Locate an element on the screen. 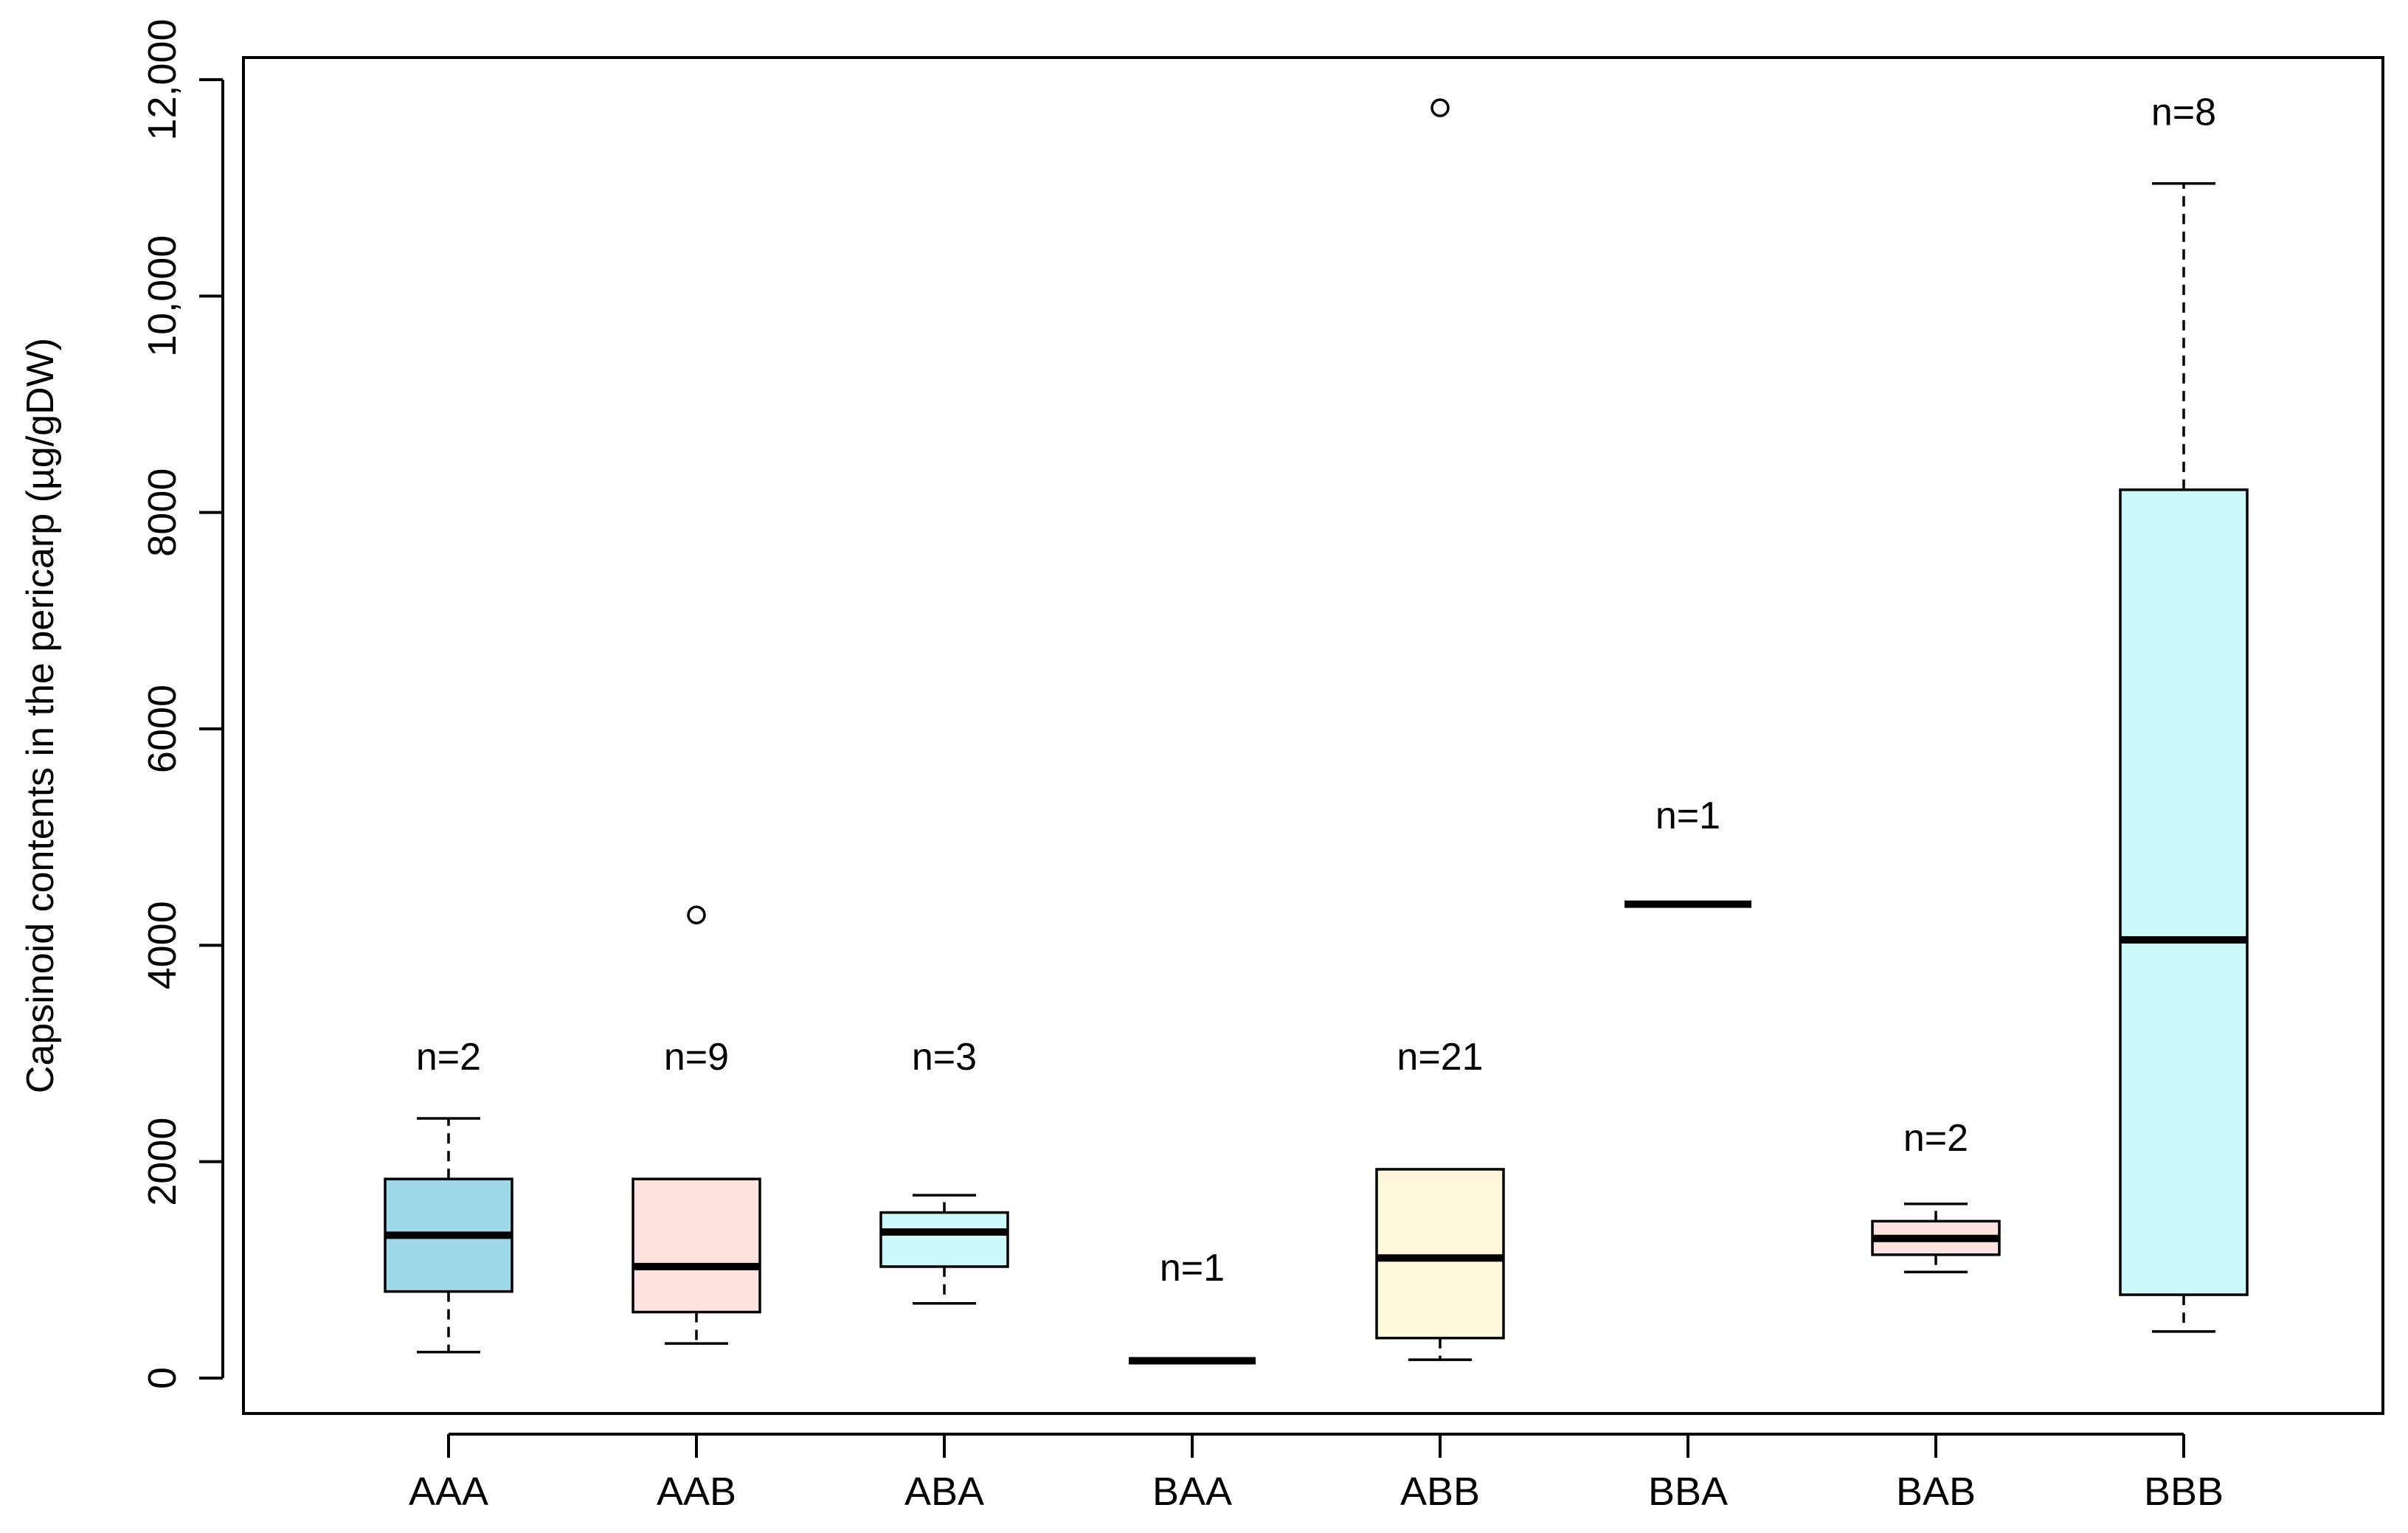 The image size is (2408, 1533). y-tick-label: 8000 is located at coordinates (162, 512).